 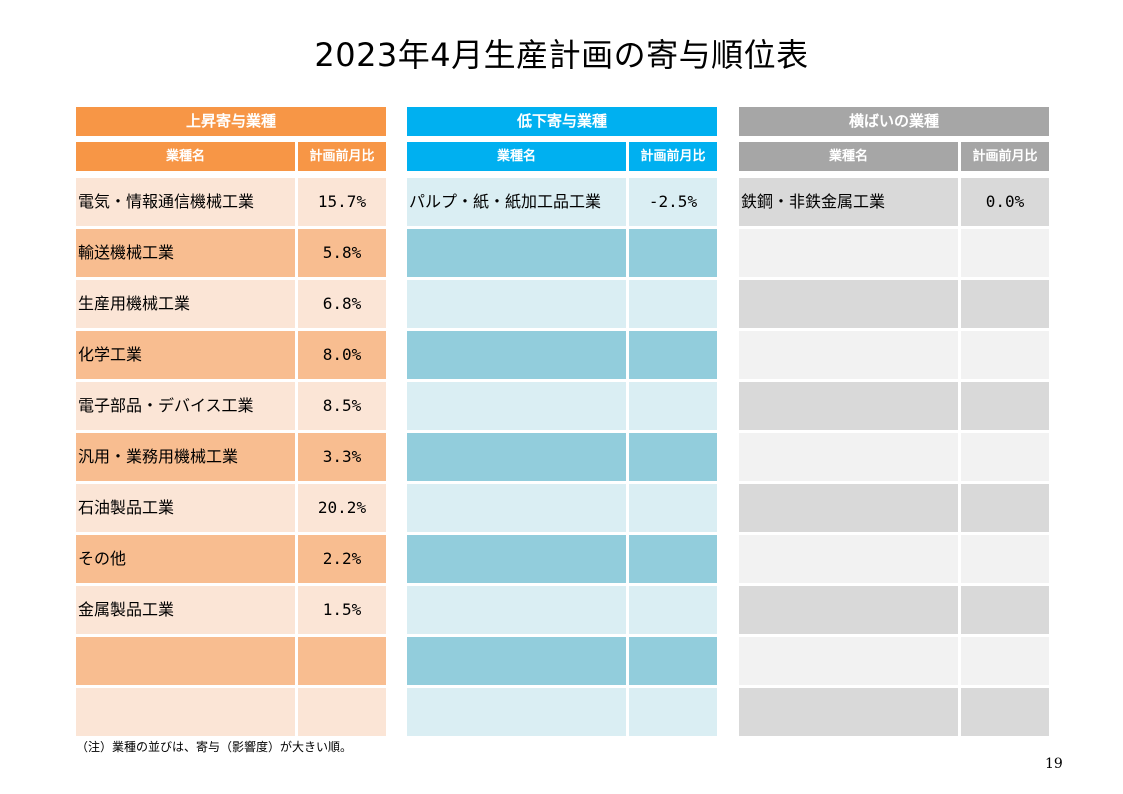 What do you see at coordinates (894, 202) in the screenshot?
I see `table-row: 鉄鋼・非鉄金属工業 0.0%` at bounding box center [894, 202].